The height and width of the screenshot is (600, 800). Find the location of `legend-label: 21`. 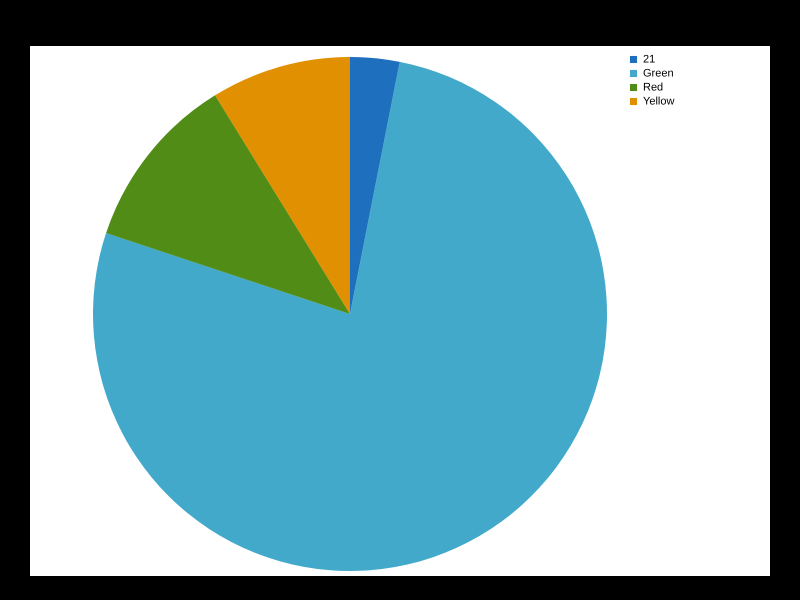

legend-label: 21 is located at coordinates (649, 60).